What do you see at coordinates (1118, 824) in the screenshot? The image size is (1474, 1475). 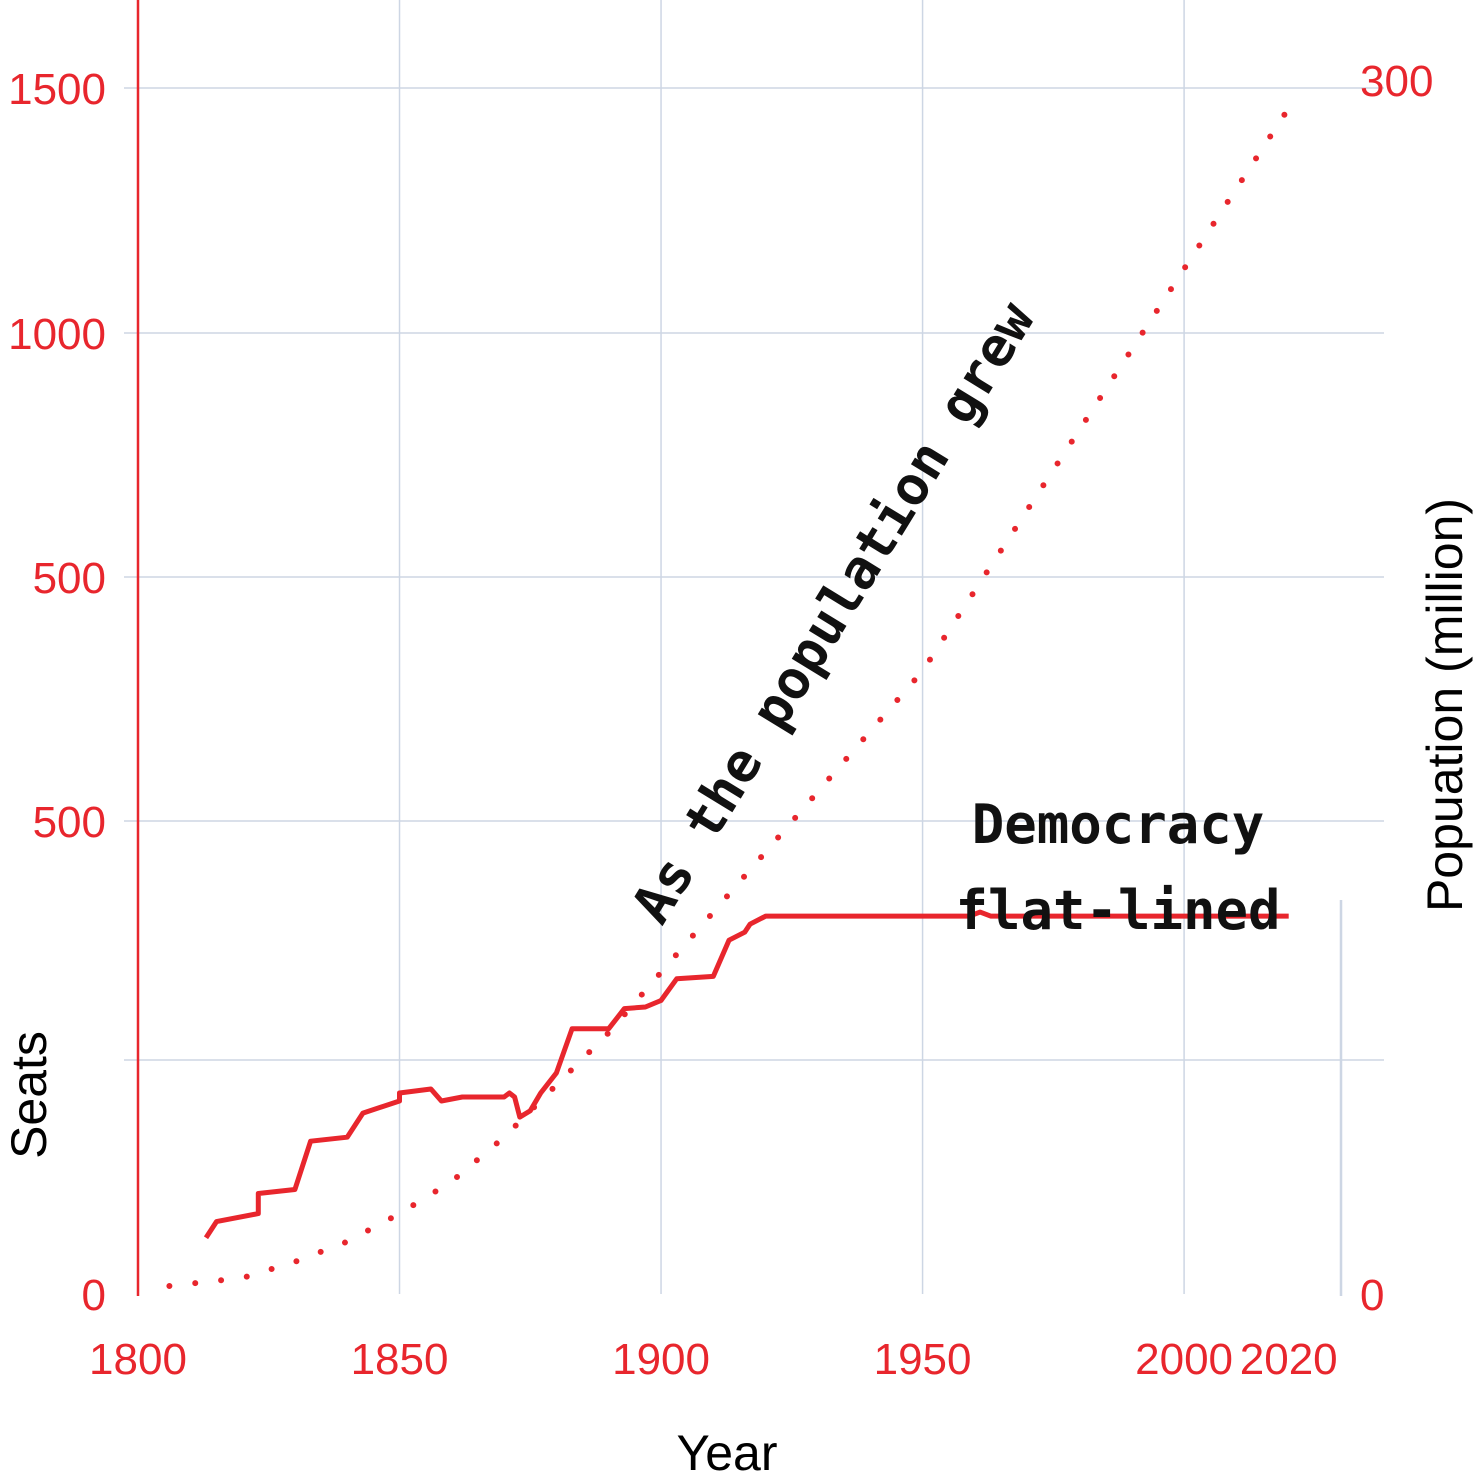 I see `annotation-democracy: Democracy` at bounding box center [1118, 824].